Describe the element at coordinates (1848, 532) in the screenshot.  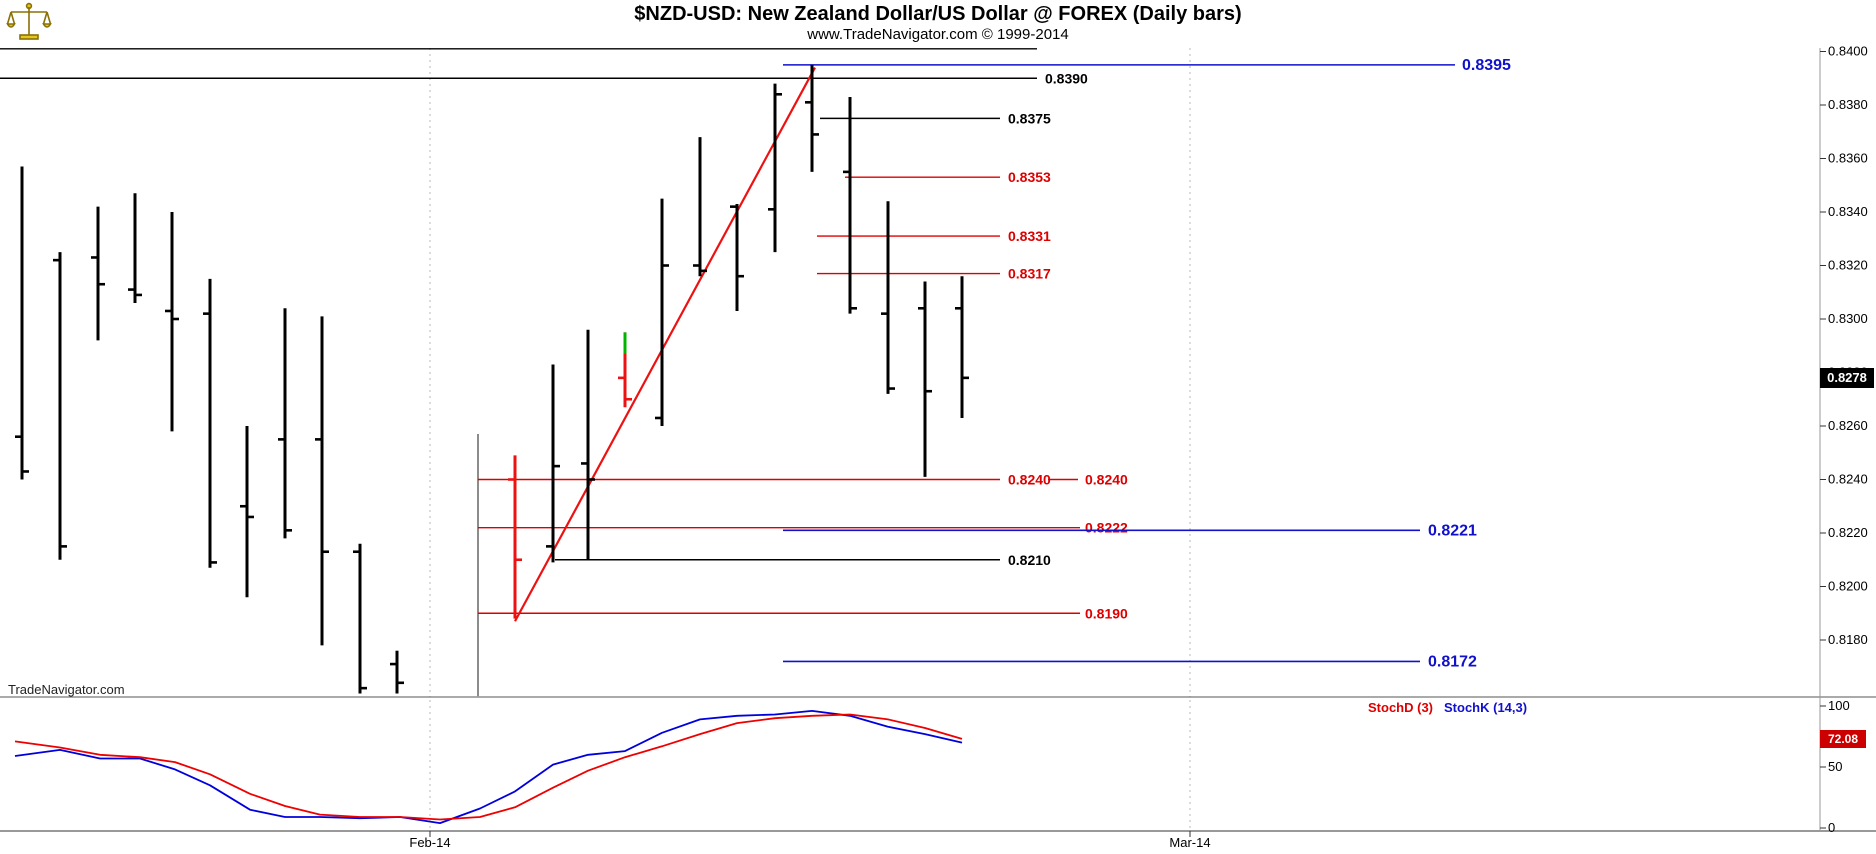
I see `price-axis-label: 0.8220` at that location.